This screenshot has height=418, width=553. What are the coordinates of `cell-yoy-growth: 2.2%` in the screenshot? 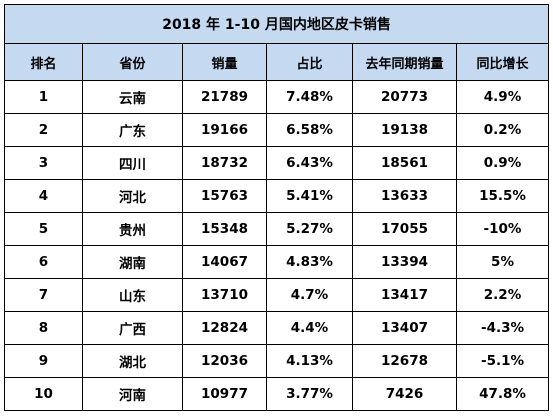 It's located at (502, 295).